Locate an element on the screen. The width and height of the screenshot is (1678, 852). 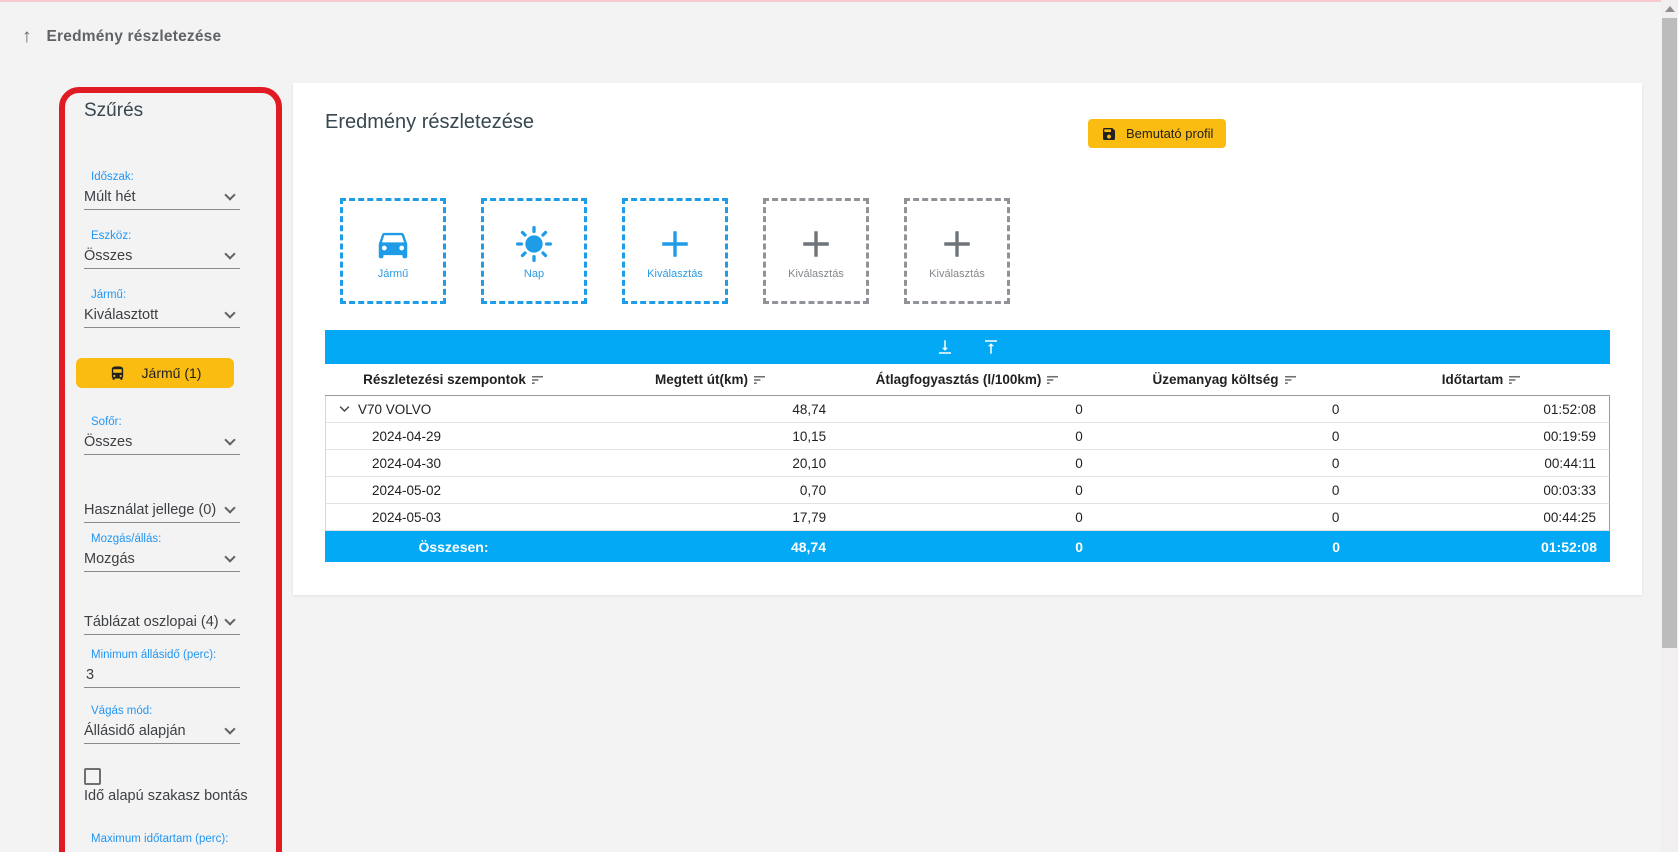
filter-cut-mode-value: Állásidő alapján is located at coordinates (135, 731).